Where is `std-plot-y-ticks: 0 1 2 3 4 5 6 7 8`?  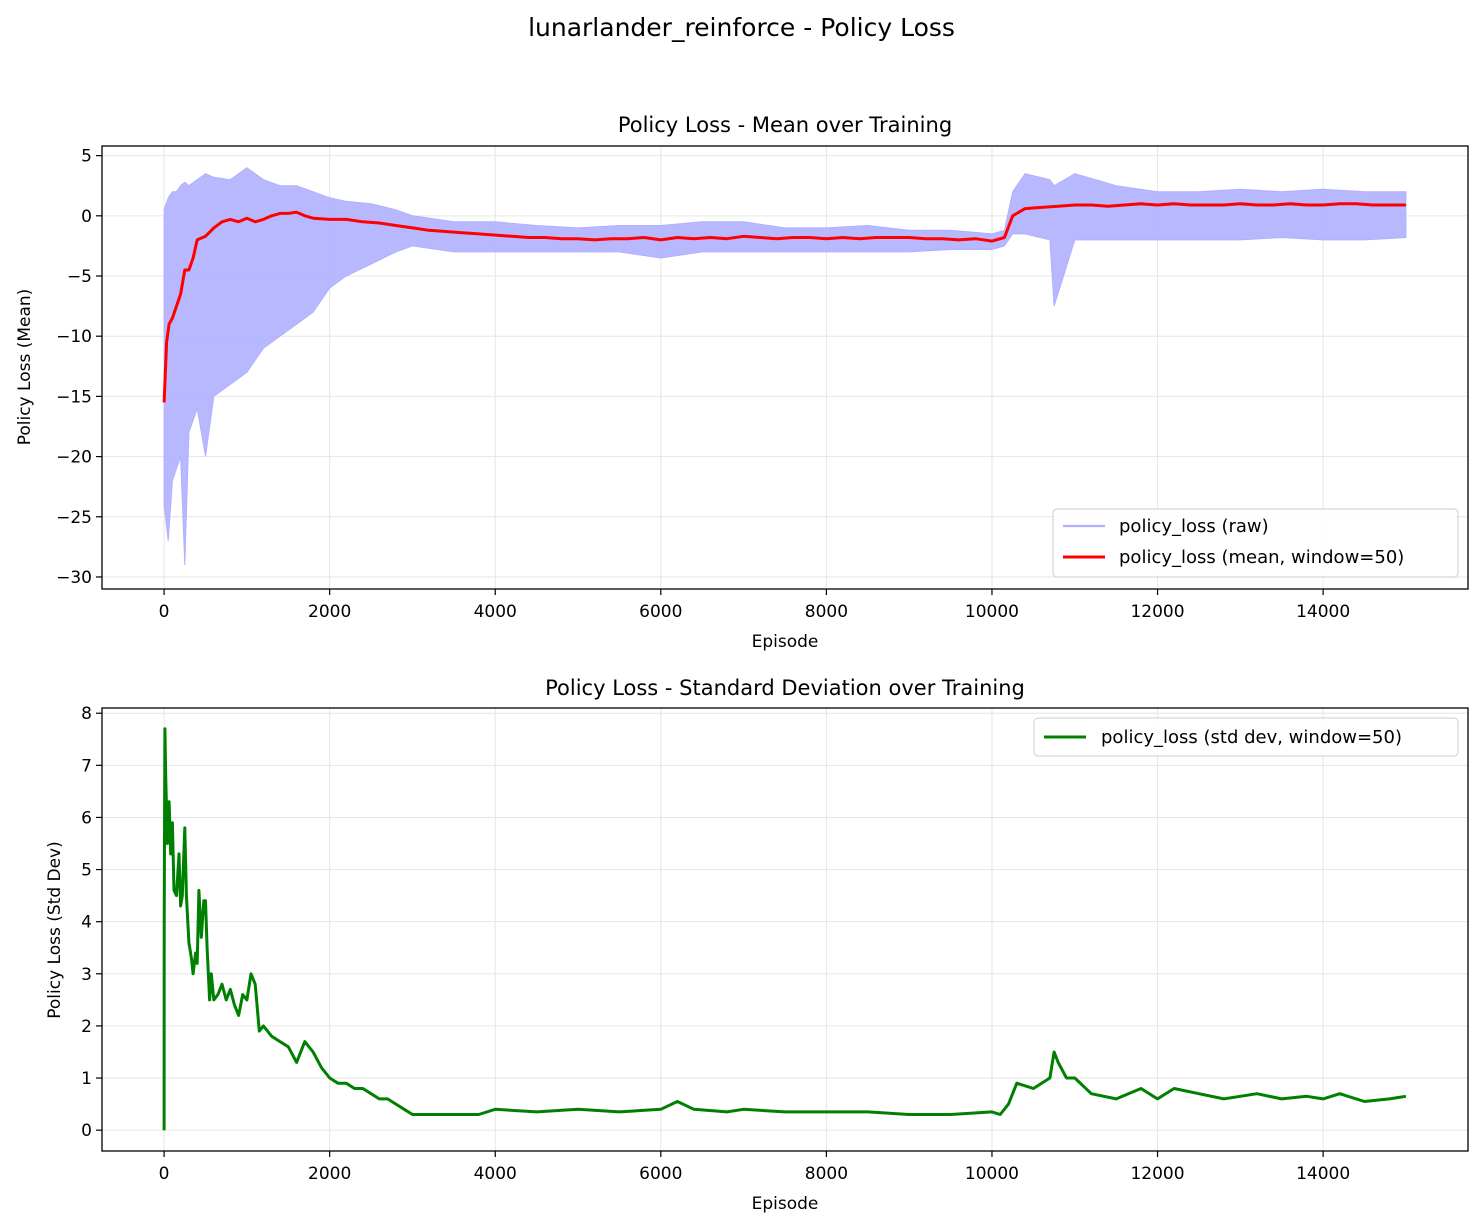
std-plot-y-ticks: 0 1 2 3 4 5 6 7 8 is located at coordinates (91, 922).